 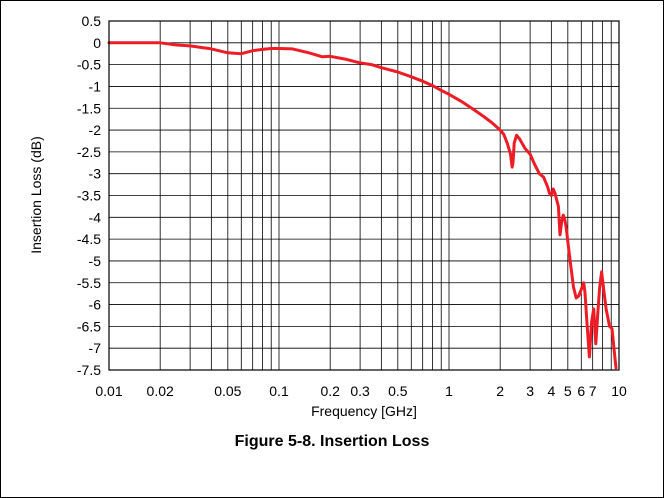 What do you see at coordinates (89, 108) in the screenshot?
I see `y-tick-label: -1.5` at bounding box center [89, 108].